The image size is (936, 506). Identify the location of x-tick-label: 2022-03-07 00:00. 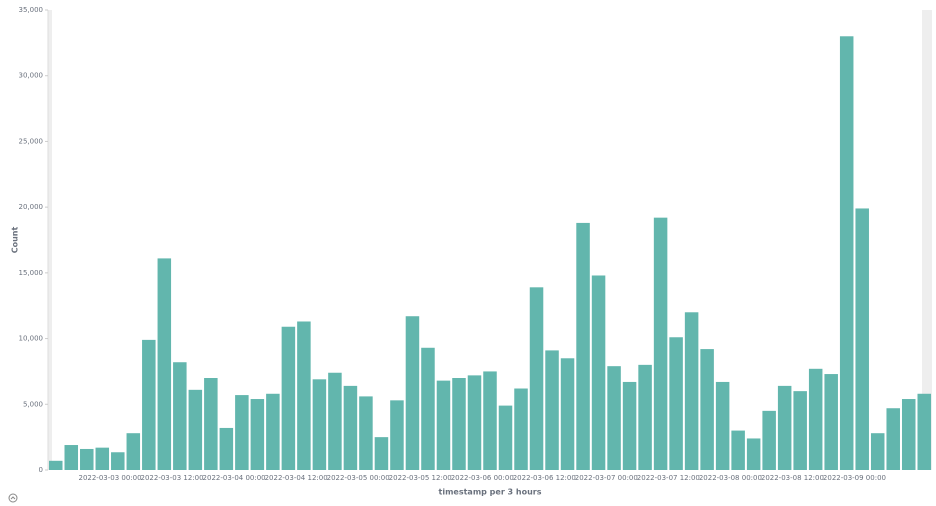
(606, 478).